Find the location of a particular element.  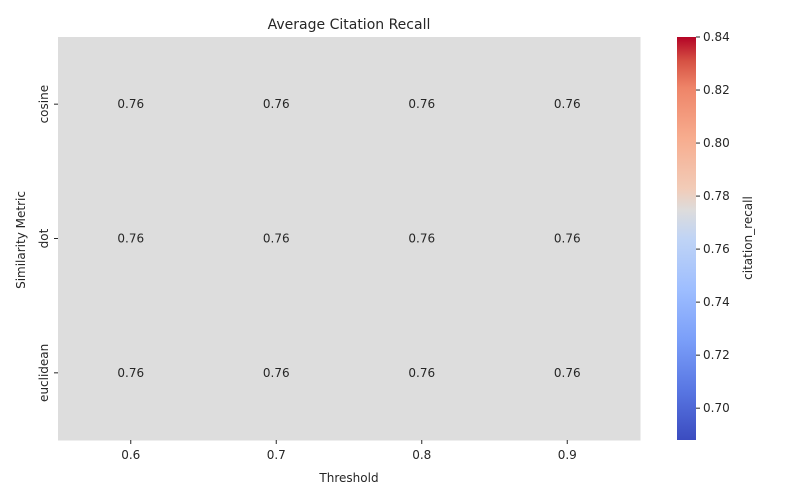

y-tick-label: cosine is located at coordinates (44, 104).